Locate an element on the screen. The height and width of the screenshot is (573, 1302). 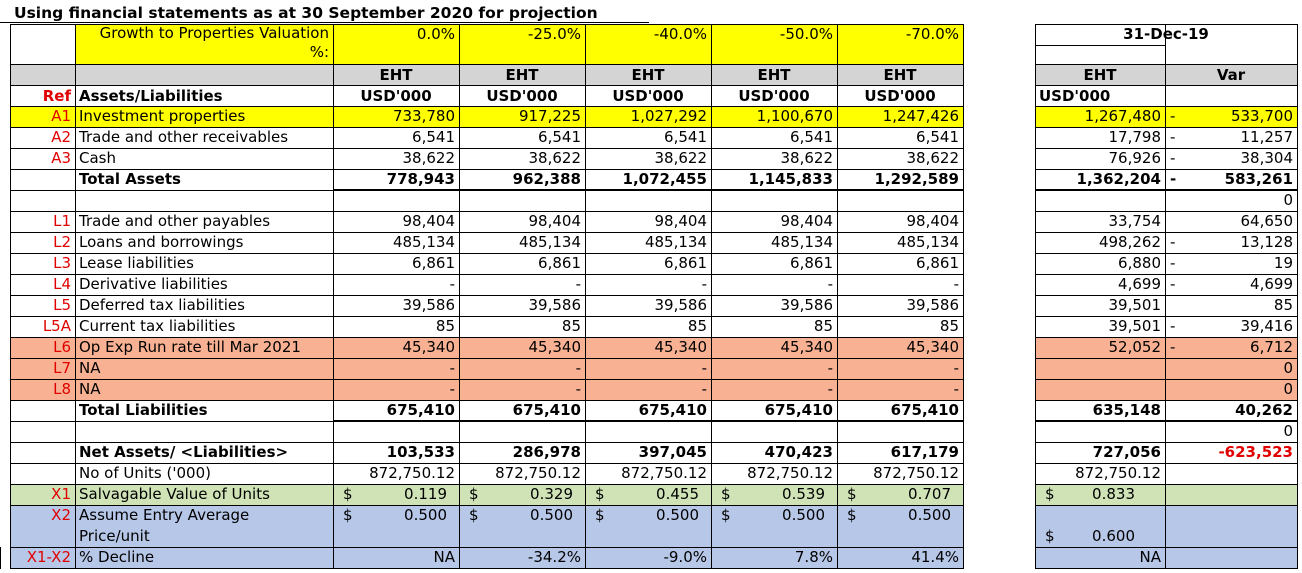
var-value: -623,523 is located at coordinates (1255, 452).